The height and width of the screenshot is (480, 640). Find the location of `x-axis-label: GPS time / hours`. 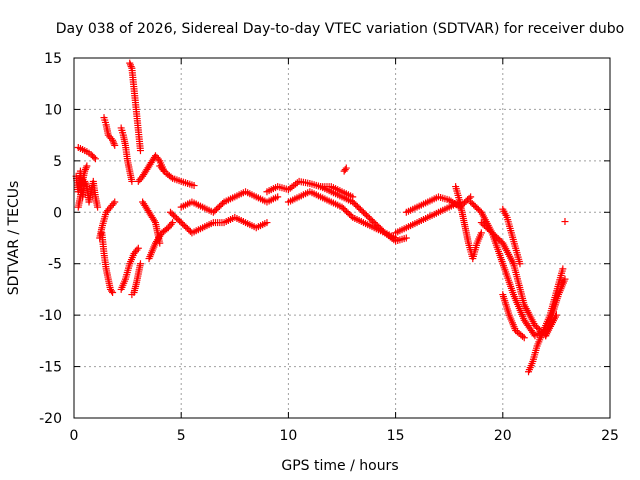

x-axis-label: GPS time / hours is located at coordinates (339, 466).